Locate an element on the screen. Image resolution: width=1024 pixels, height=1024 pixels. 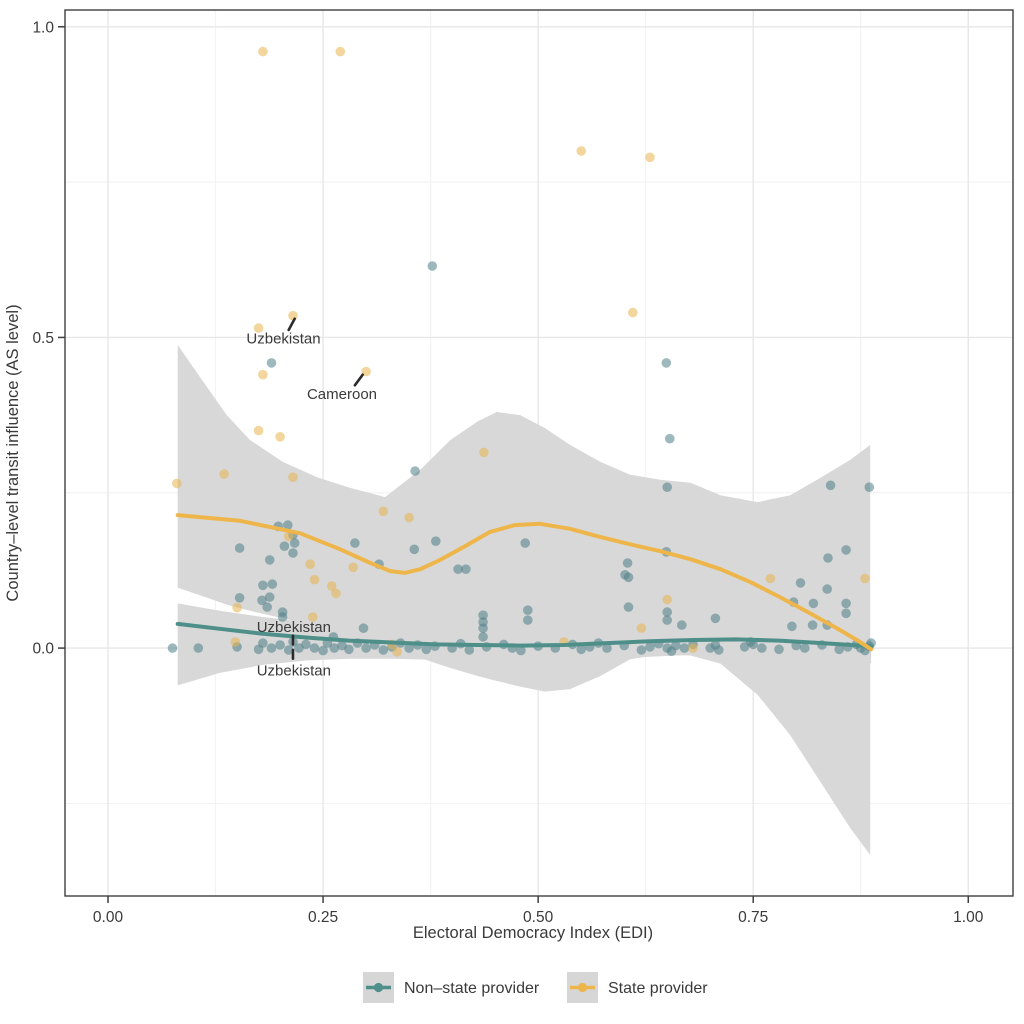
annotation-pointer is located at coordinates (358, 380).